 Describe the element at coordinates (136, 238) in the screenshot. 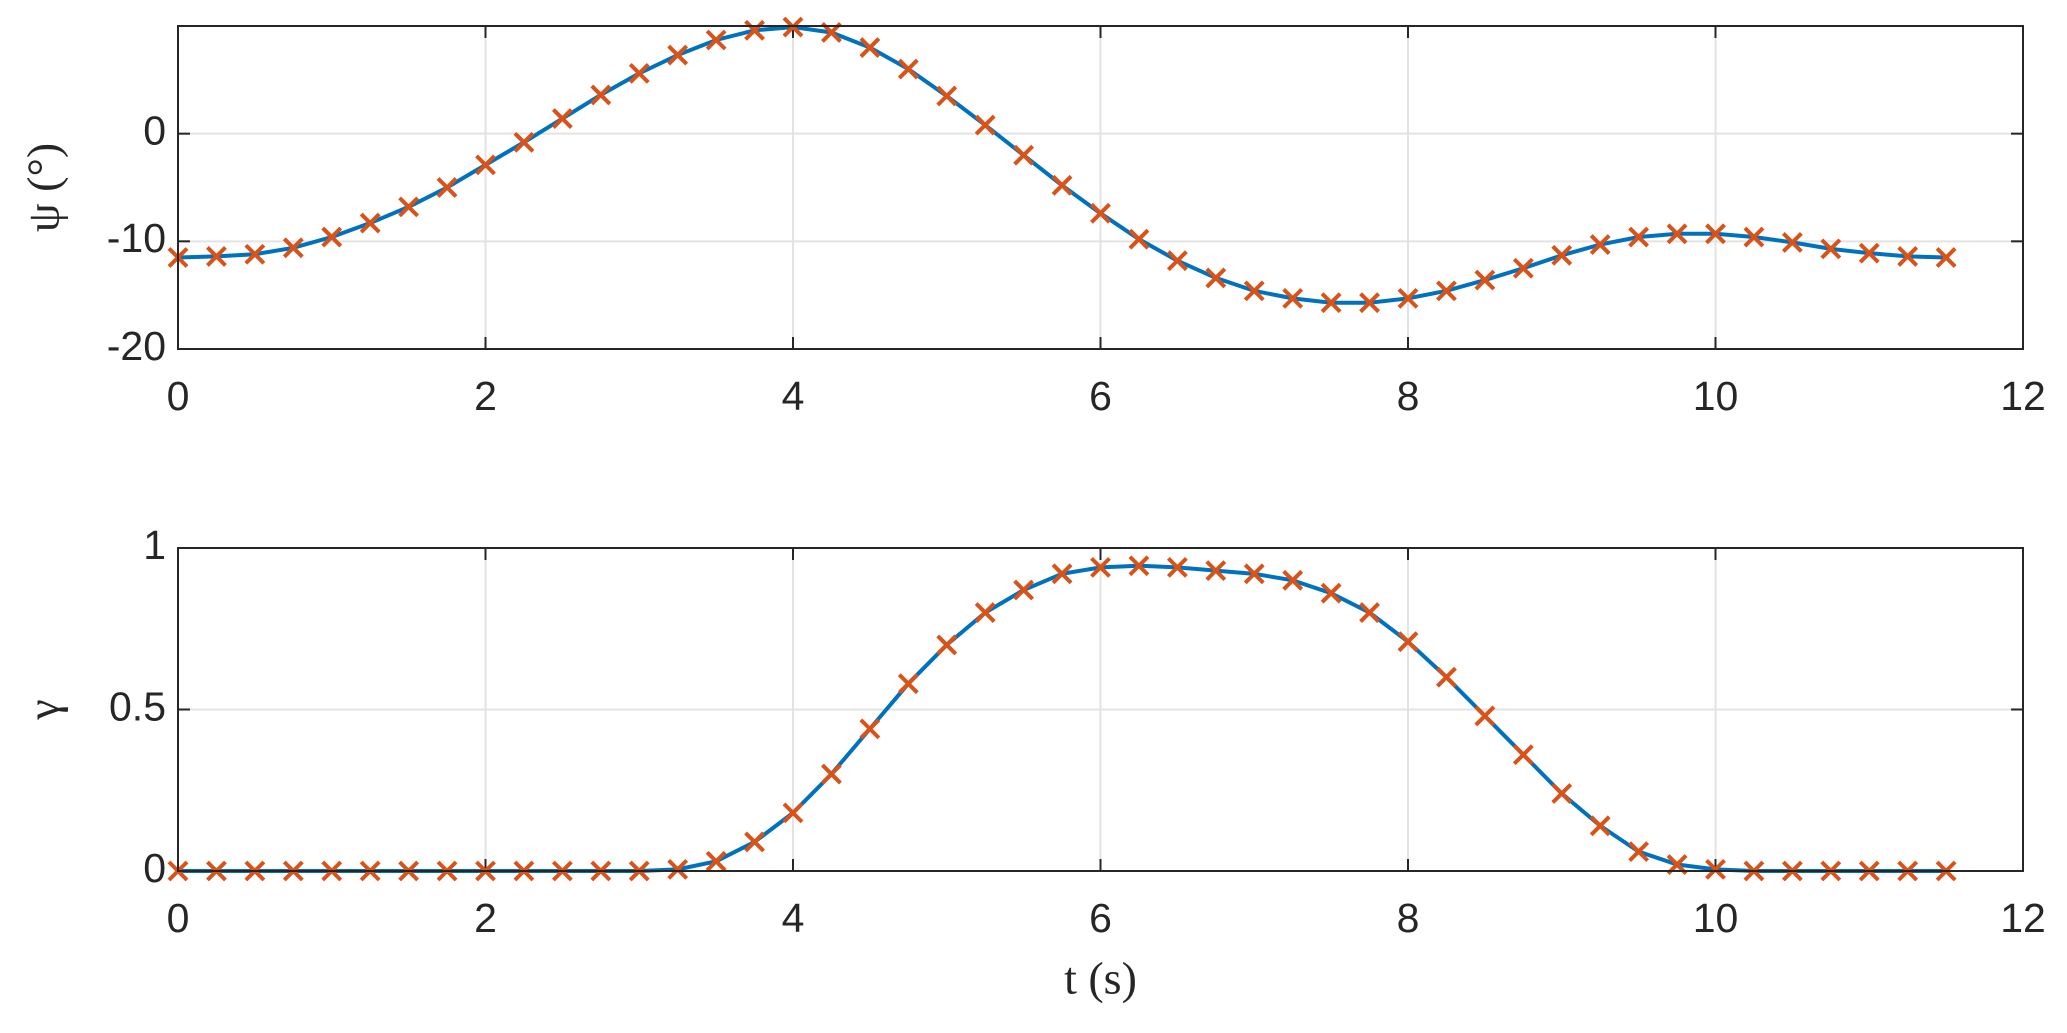

I see `y-tick-label: -10` at that location.